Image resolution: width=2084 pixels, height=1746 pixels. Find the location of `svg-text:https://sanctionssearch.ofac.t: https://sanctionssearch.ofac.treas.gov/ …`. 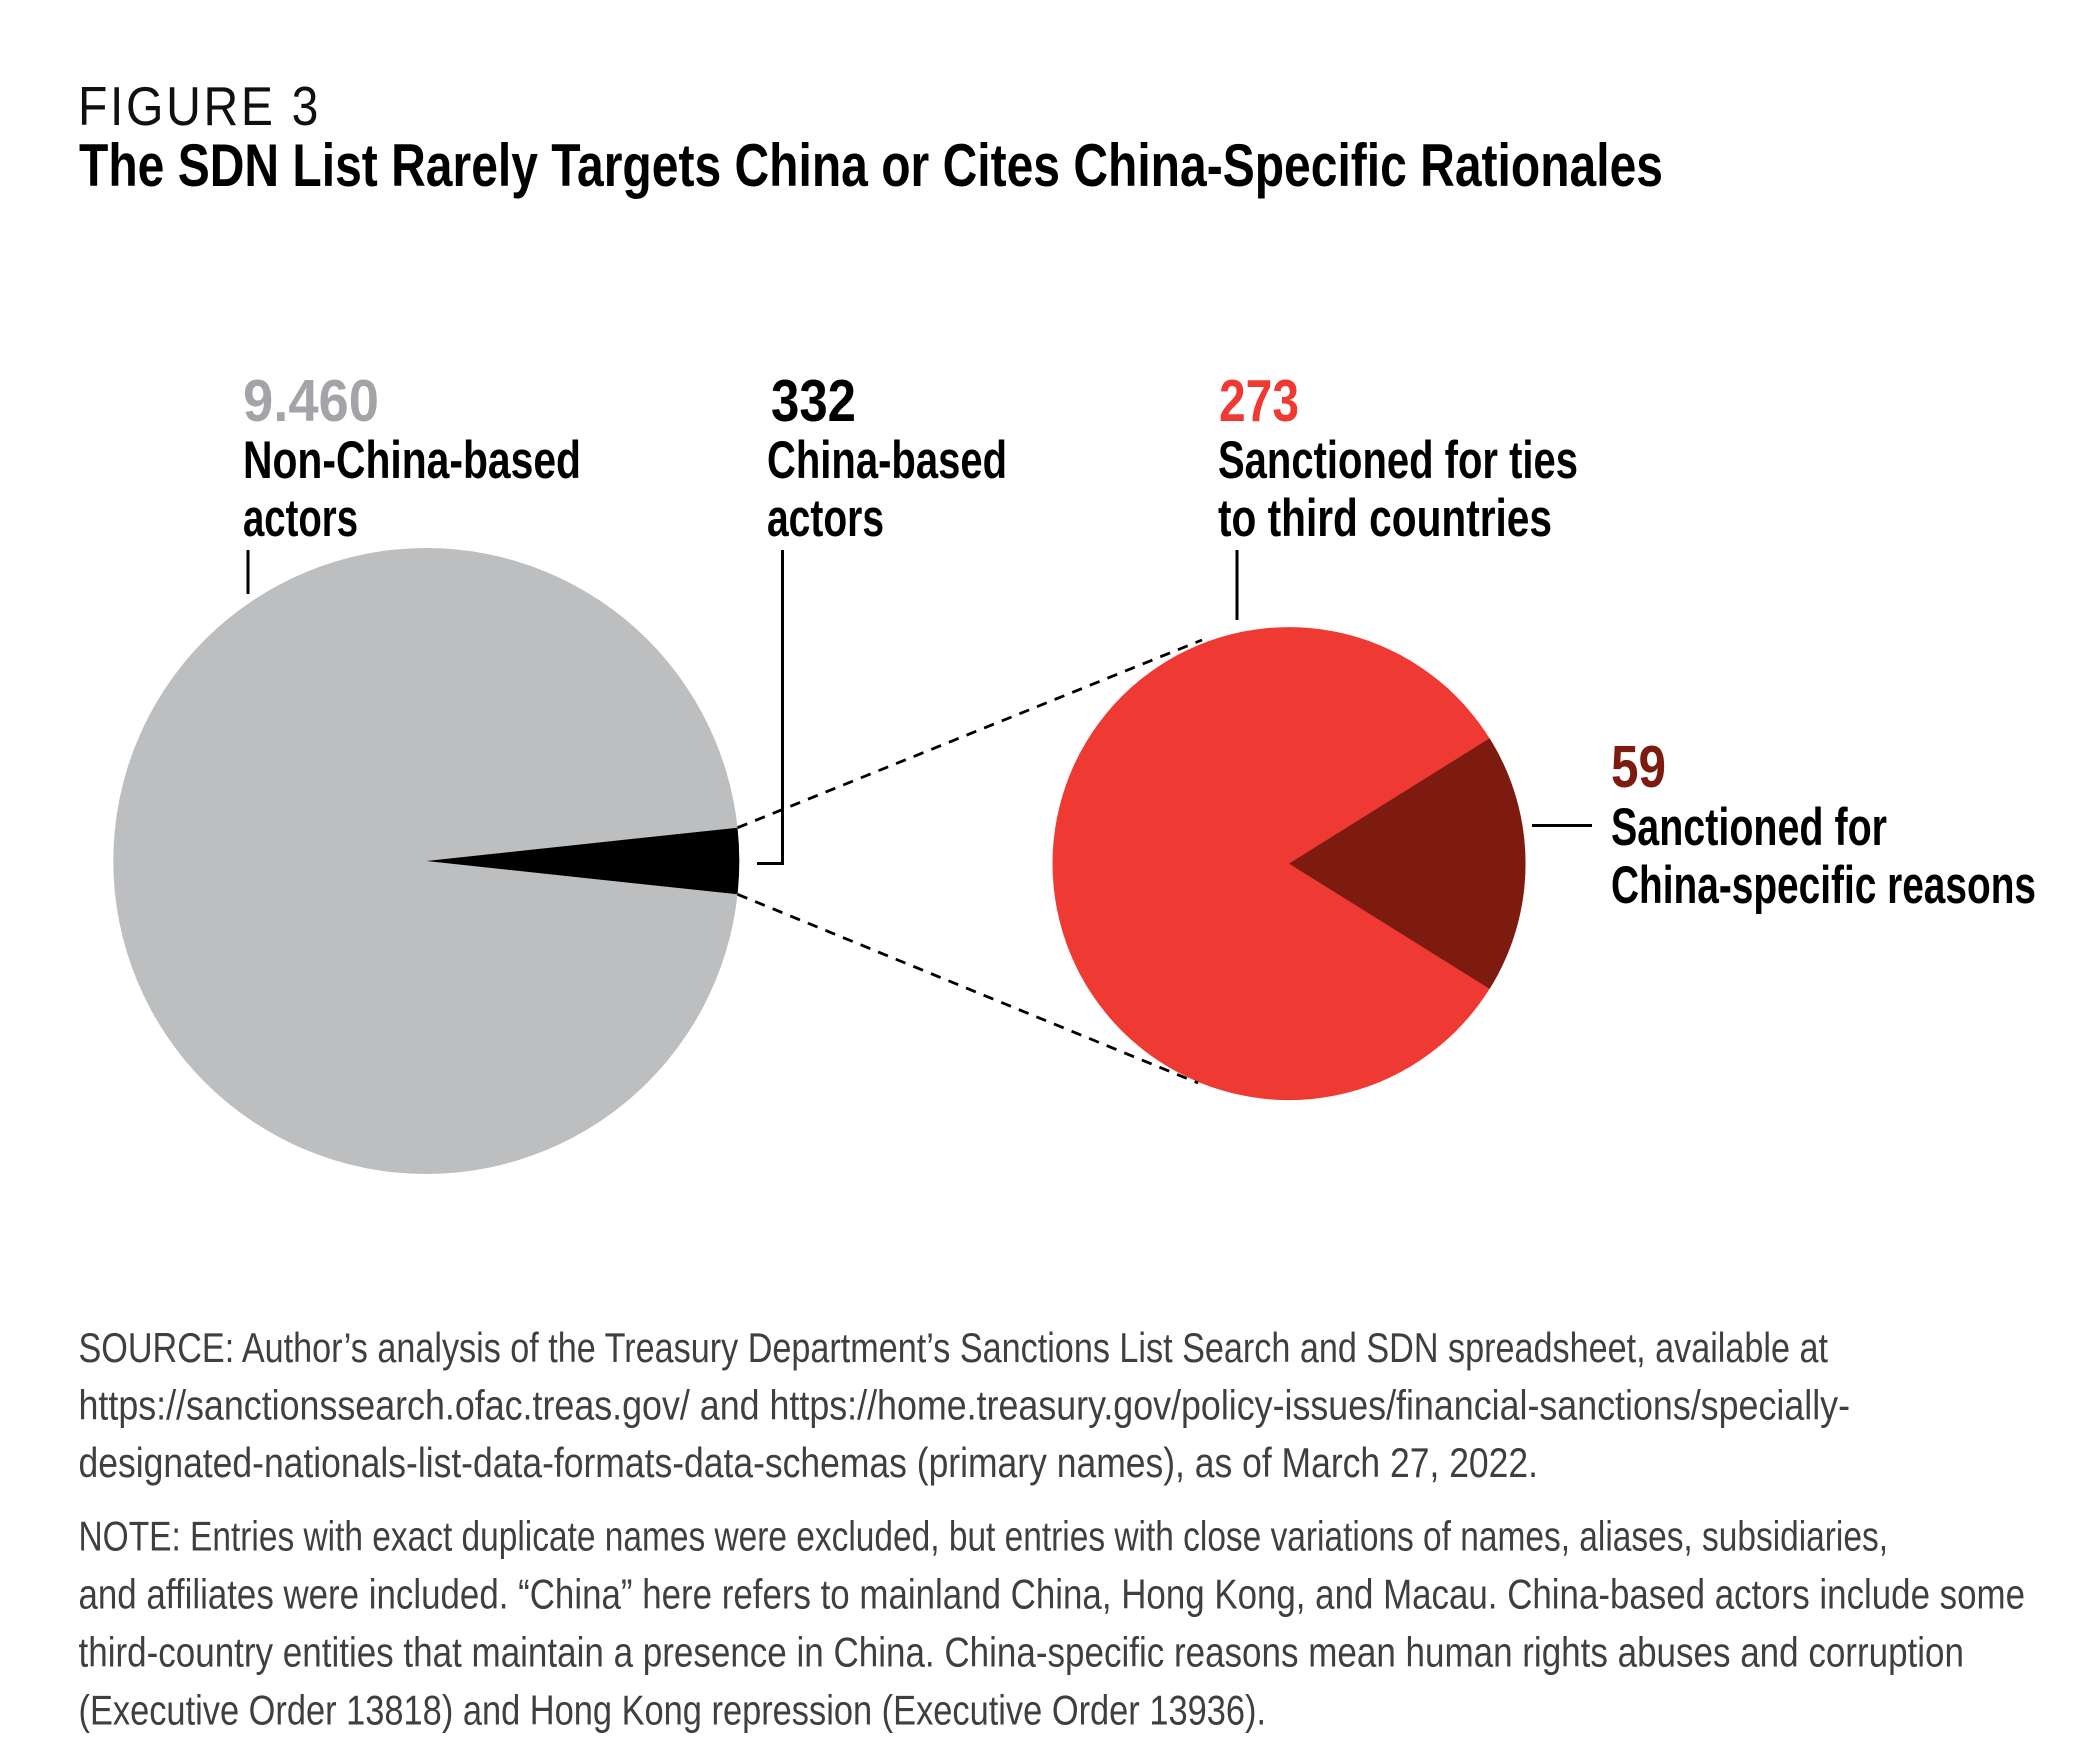

svg-text:https://sanctionssearch.ofac.t: https://sanctionssearch.ofac.treas.gov/ … is located at coordinates (965, 1405).